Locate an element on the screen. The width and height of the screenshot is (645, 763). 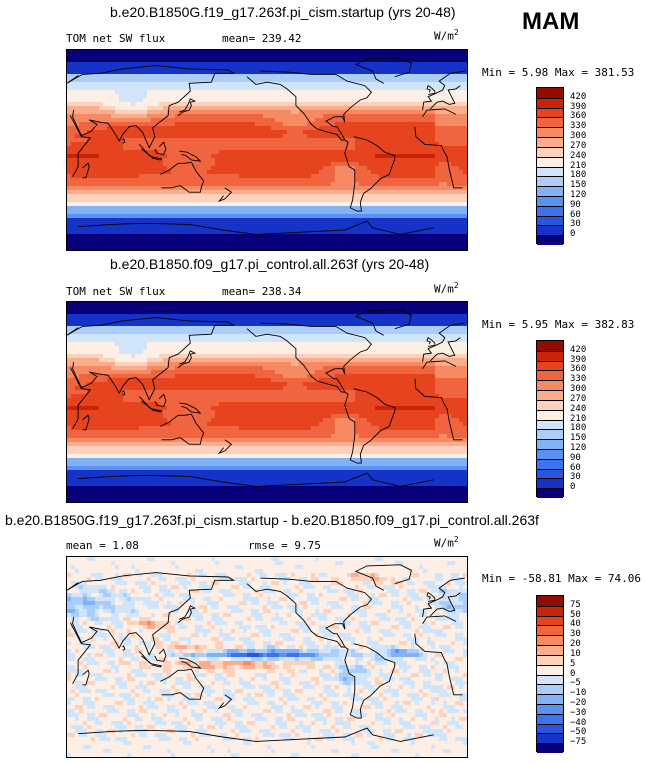
colorbar-tick-label: 300 is located at coordinates (578, 389).